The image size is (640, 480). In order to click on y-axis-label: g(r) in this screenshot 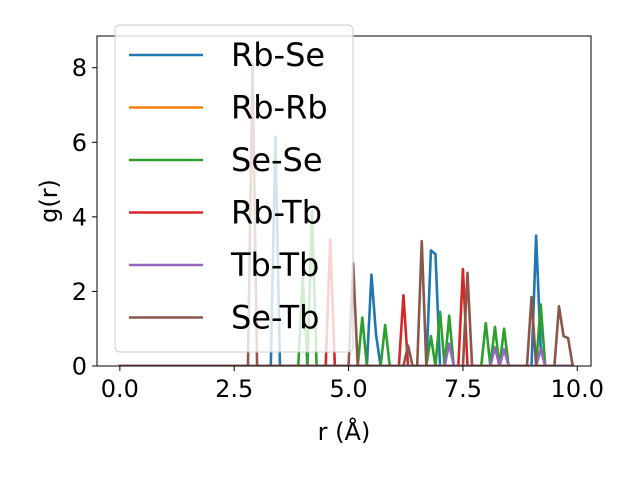, I will do `click(49, 201)`.